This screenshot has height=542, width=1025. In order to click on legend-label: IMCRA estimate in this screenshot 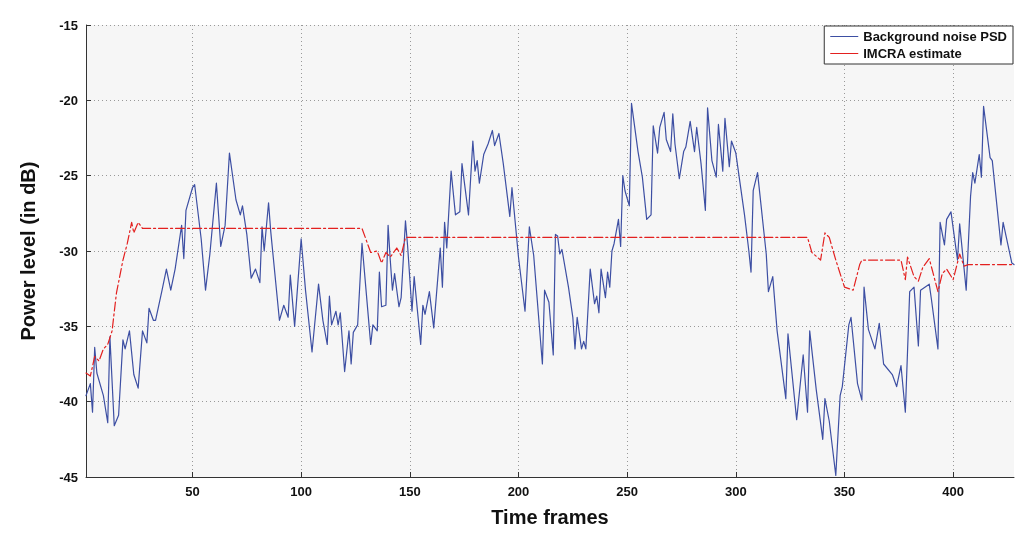, I will do `click(912, 53)`.